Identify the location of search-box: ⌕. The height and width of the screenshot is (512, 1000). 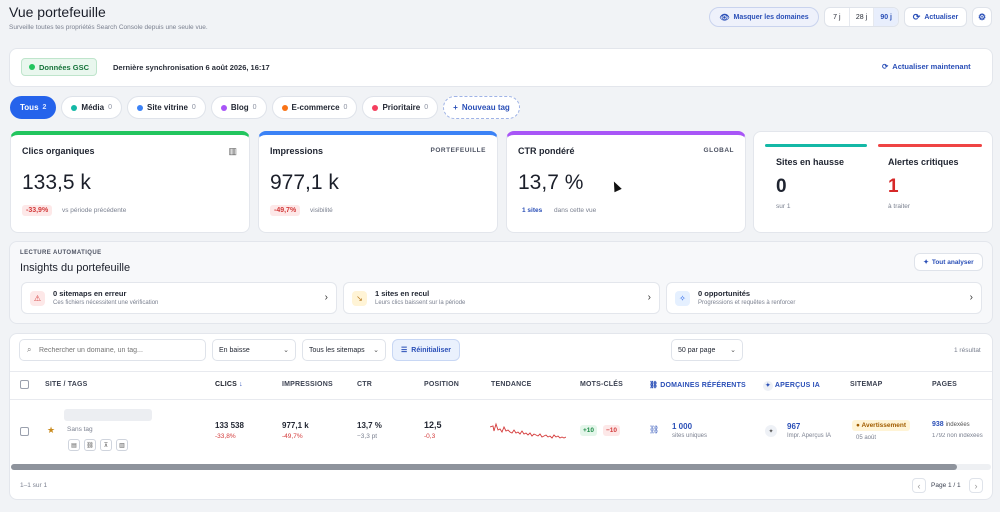
(112, 350).